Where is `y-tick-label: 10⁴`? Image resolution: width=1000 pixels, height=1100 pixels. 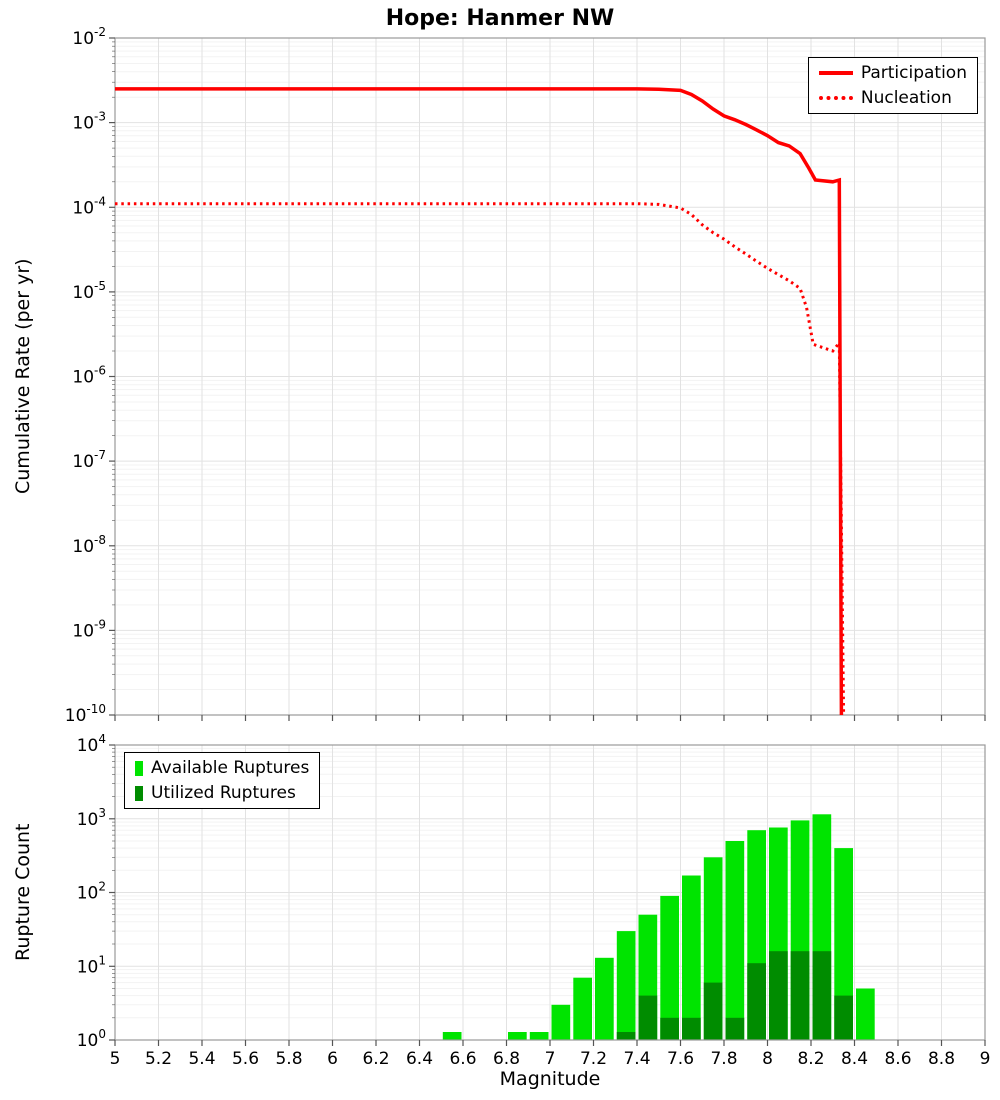
y-tick-label: 10⁴ is located at coordinates (91, 744).